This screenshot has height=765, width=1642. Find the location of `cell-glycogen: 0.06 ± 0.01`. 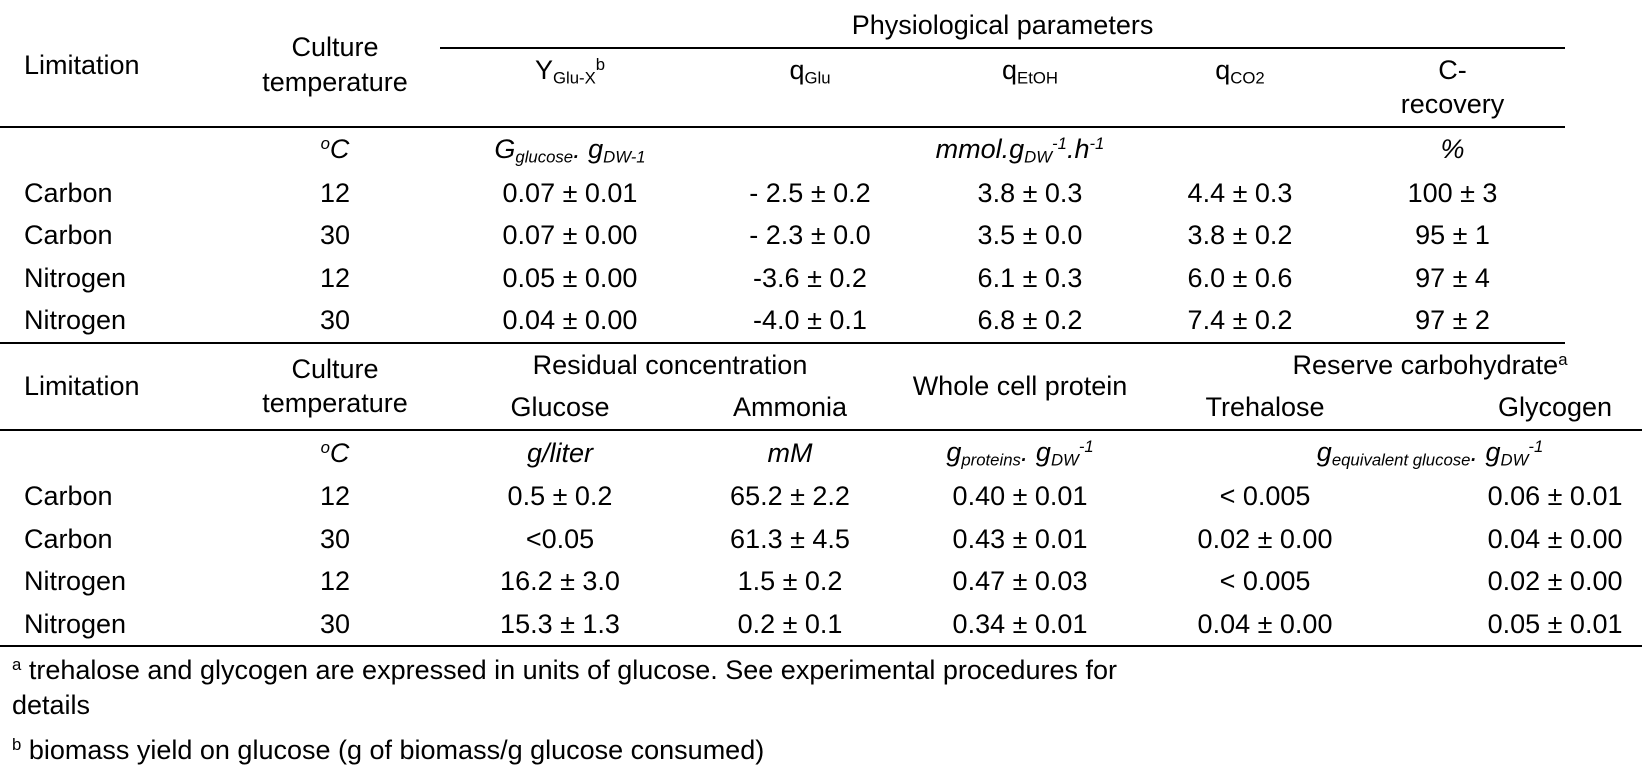

cell-glycogen: 0.06 ± 0.01 is located at coordinates (1555, 496).